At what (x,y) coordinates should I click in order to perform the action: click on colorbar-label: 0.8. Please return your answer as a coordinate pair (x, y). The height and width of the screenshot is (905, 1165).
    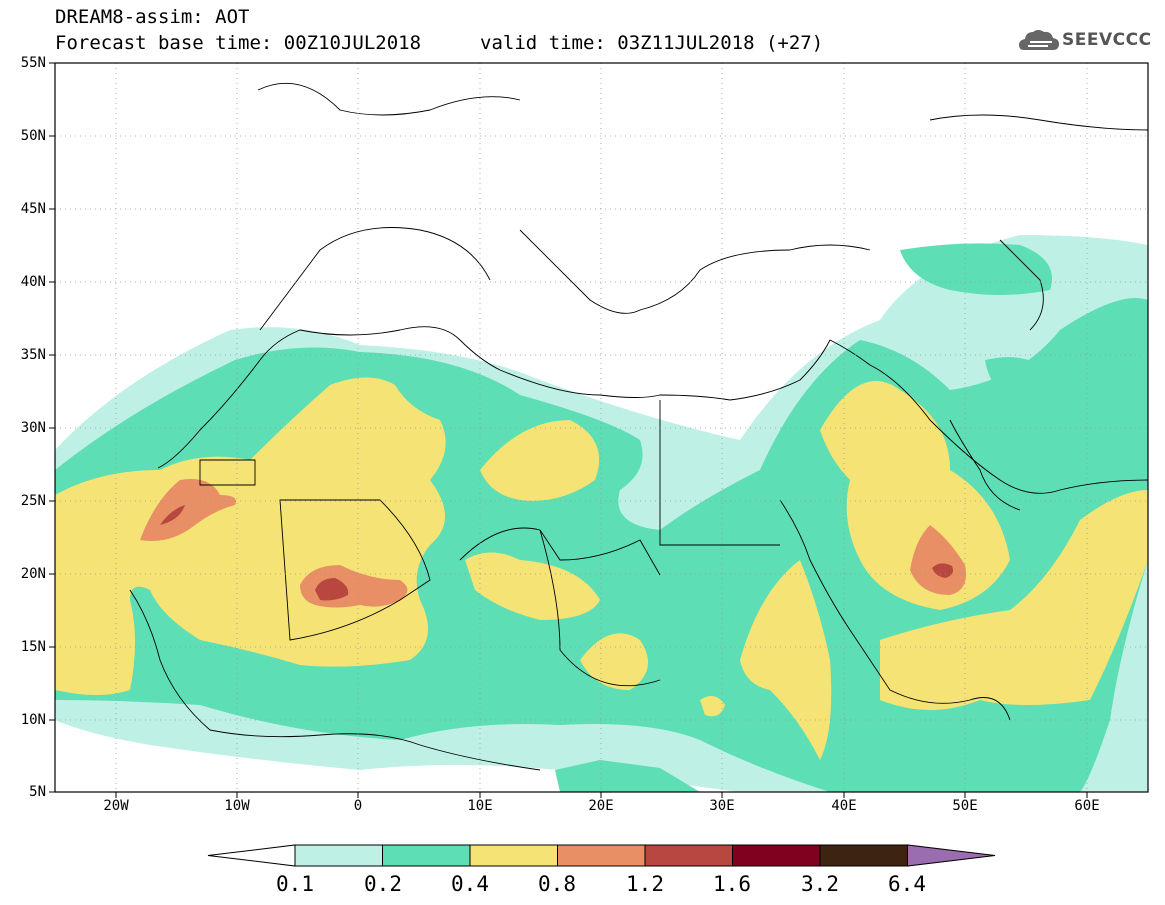
    Looking at the image, I should click on (557, 884).